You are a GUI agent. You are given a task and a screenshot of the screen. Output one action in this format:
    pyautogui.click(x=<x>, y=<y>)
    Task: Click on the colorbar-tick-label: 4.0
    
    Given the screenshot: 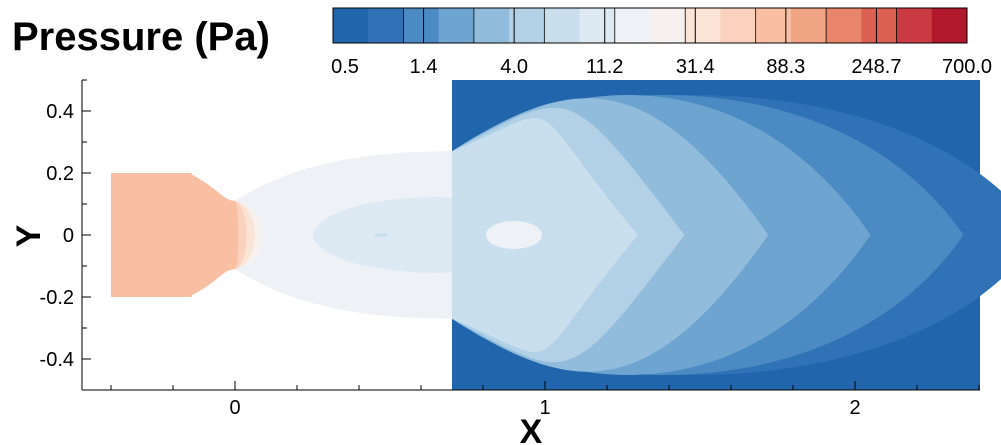 What is the action you would take?
    pyautogui.click(x=514, y=67)
    